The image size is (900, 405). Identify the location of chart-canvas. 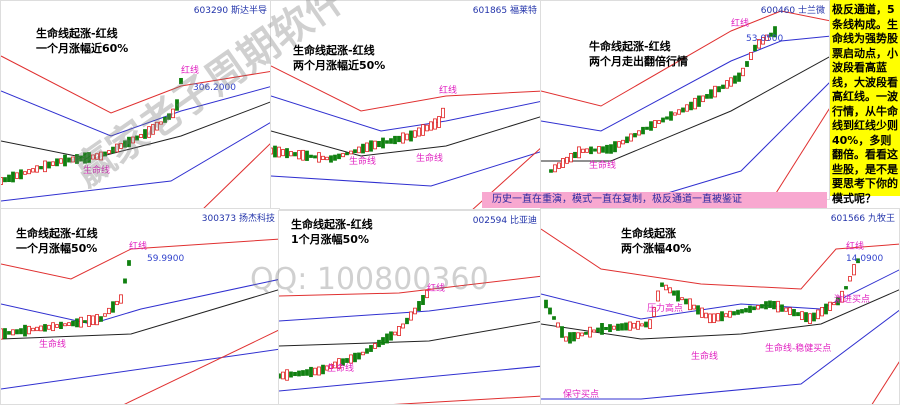
(136, 132).